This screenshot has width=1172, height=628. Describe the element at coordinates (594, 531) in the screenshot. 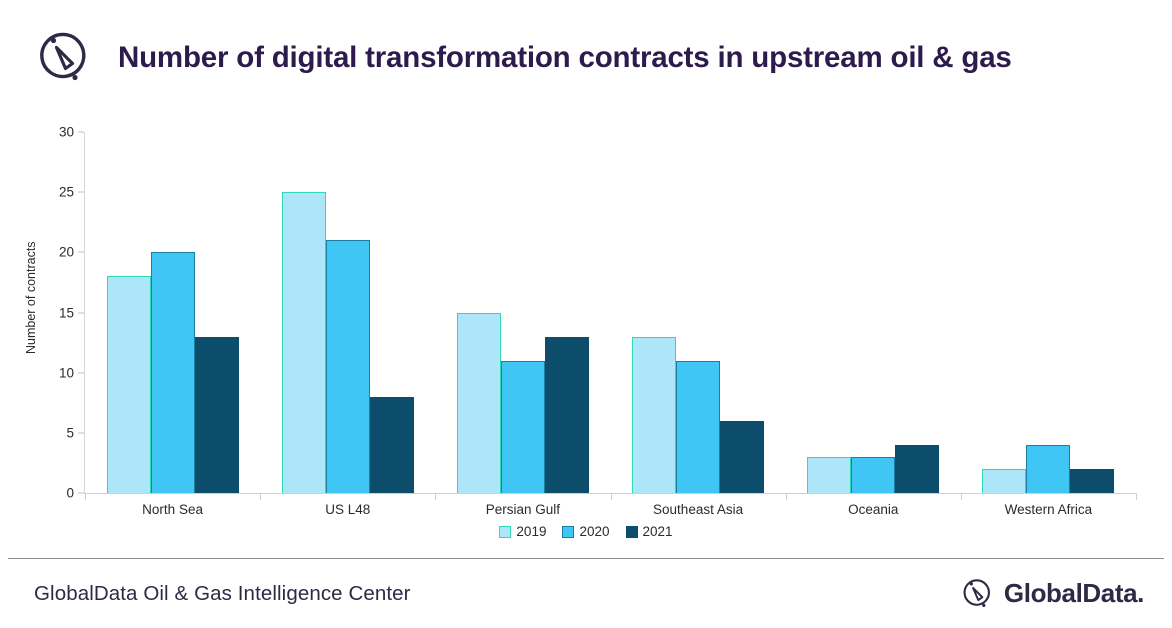

I see `legend-label: 2020` at that location.